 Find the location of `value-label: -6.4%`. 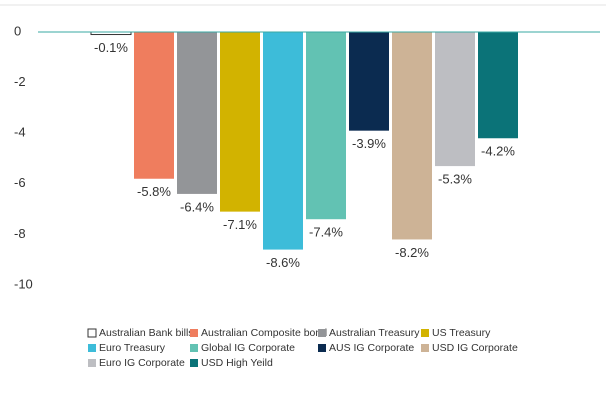

value-label: -6.4% is located at coordinates (197, 206).